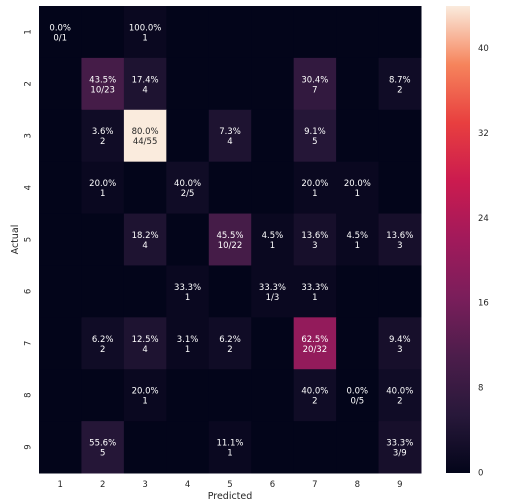 The height and width of the screenshot is (500, 507). I want to click on y-tick-label: 4, so click(29, 187).